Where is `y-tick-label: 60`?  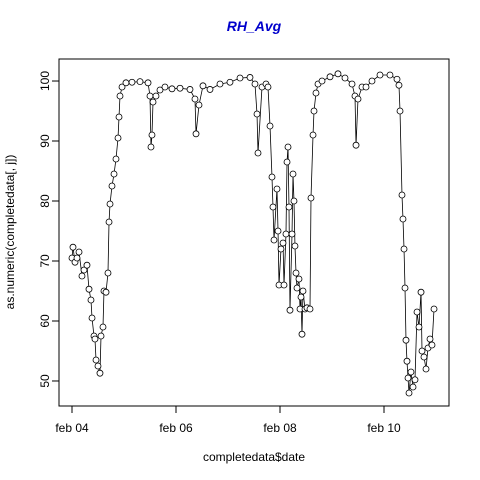 y-tick-label: 60 is located at coordinates (45, 321).